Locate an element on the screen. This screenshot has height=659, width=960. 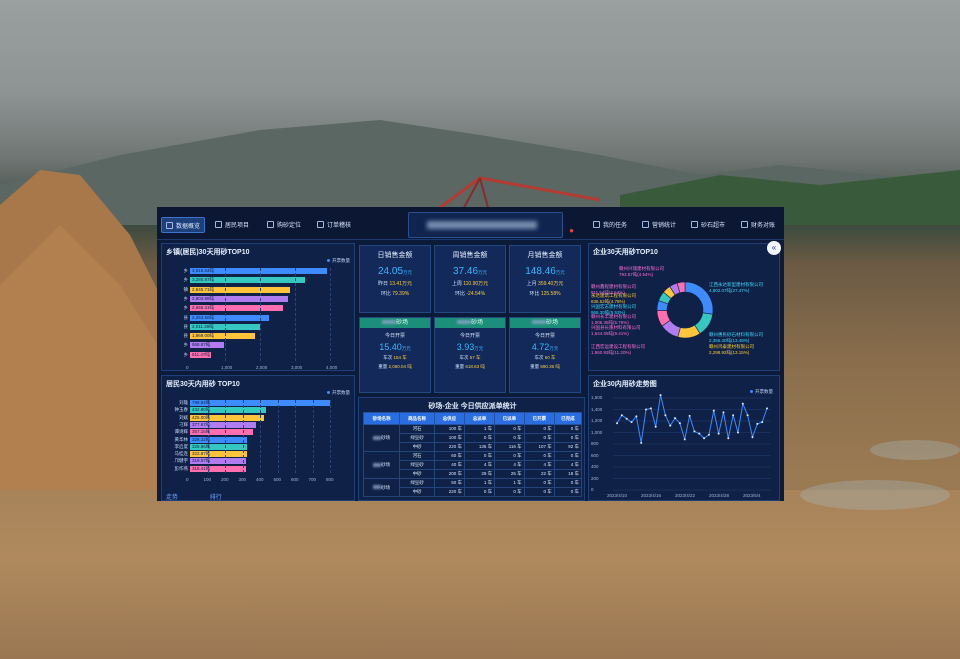
bar: 958.87吨 is located at coordinates (207, 345).